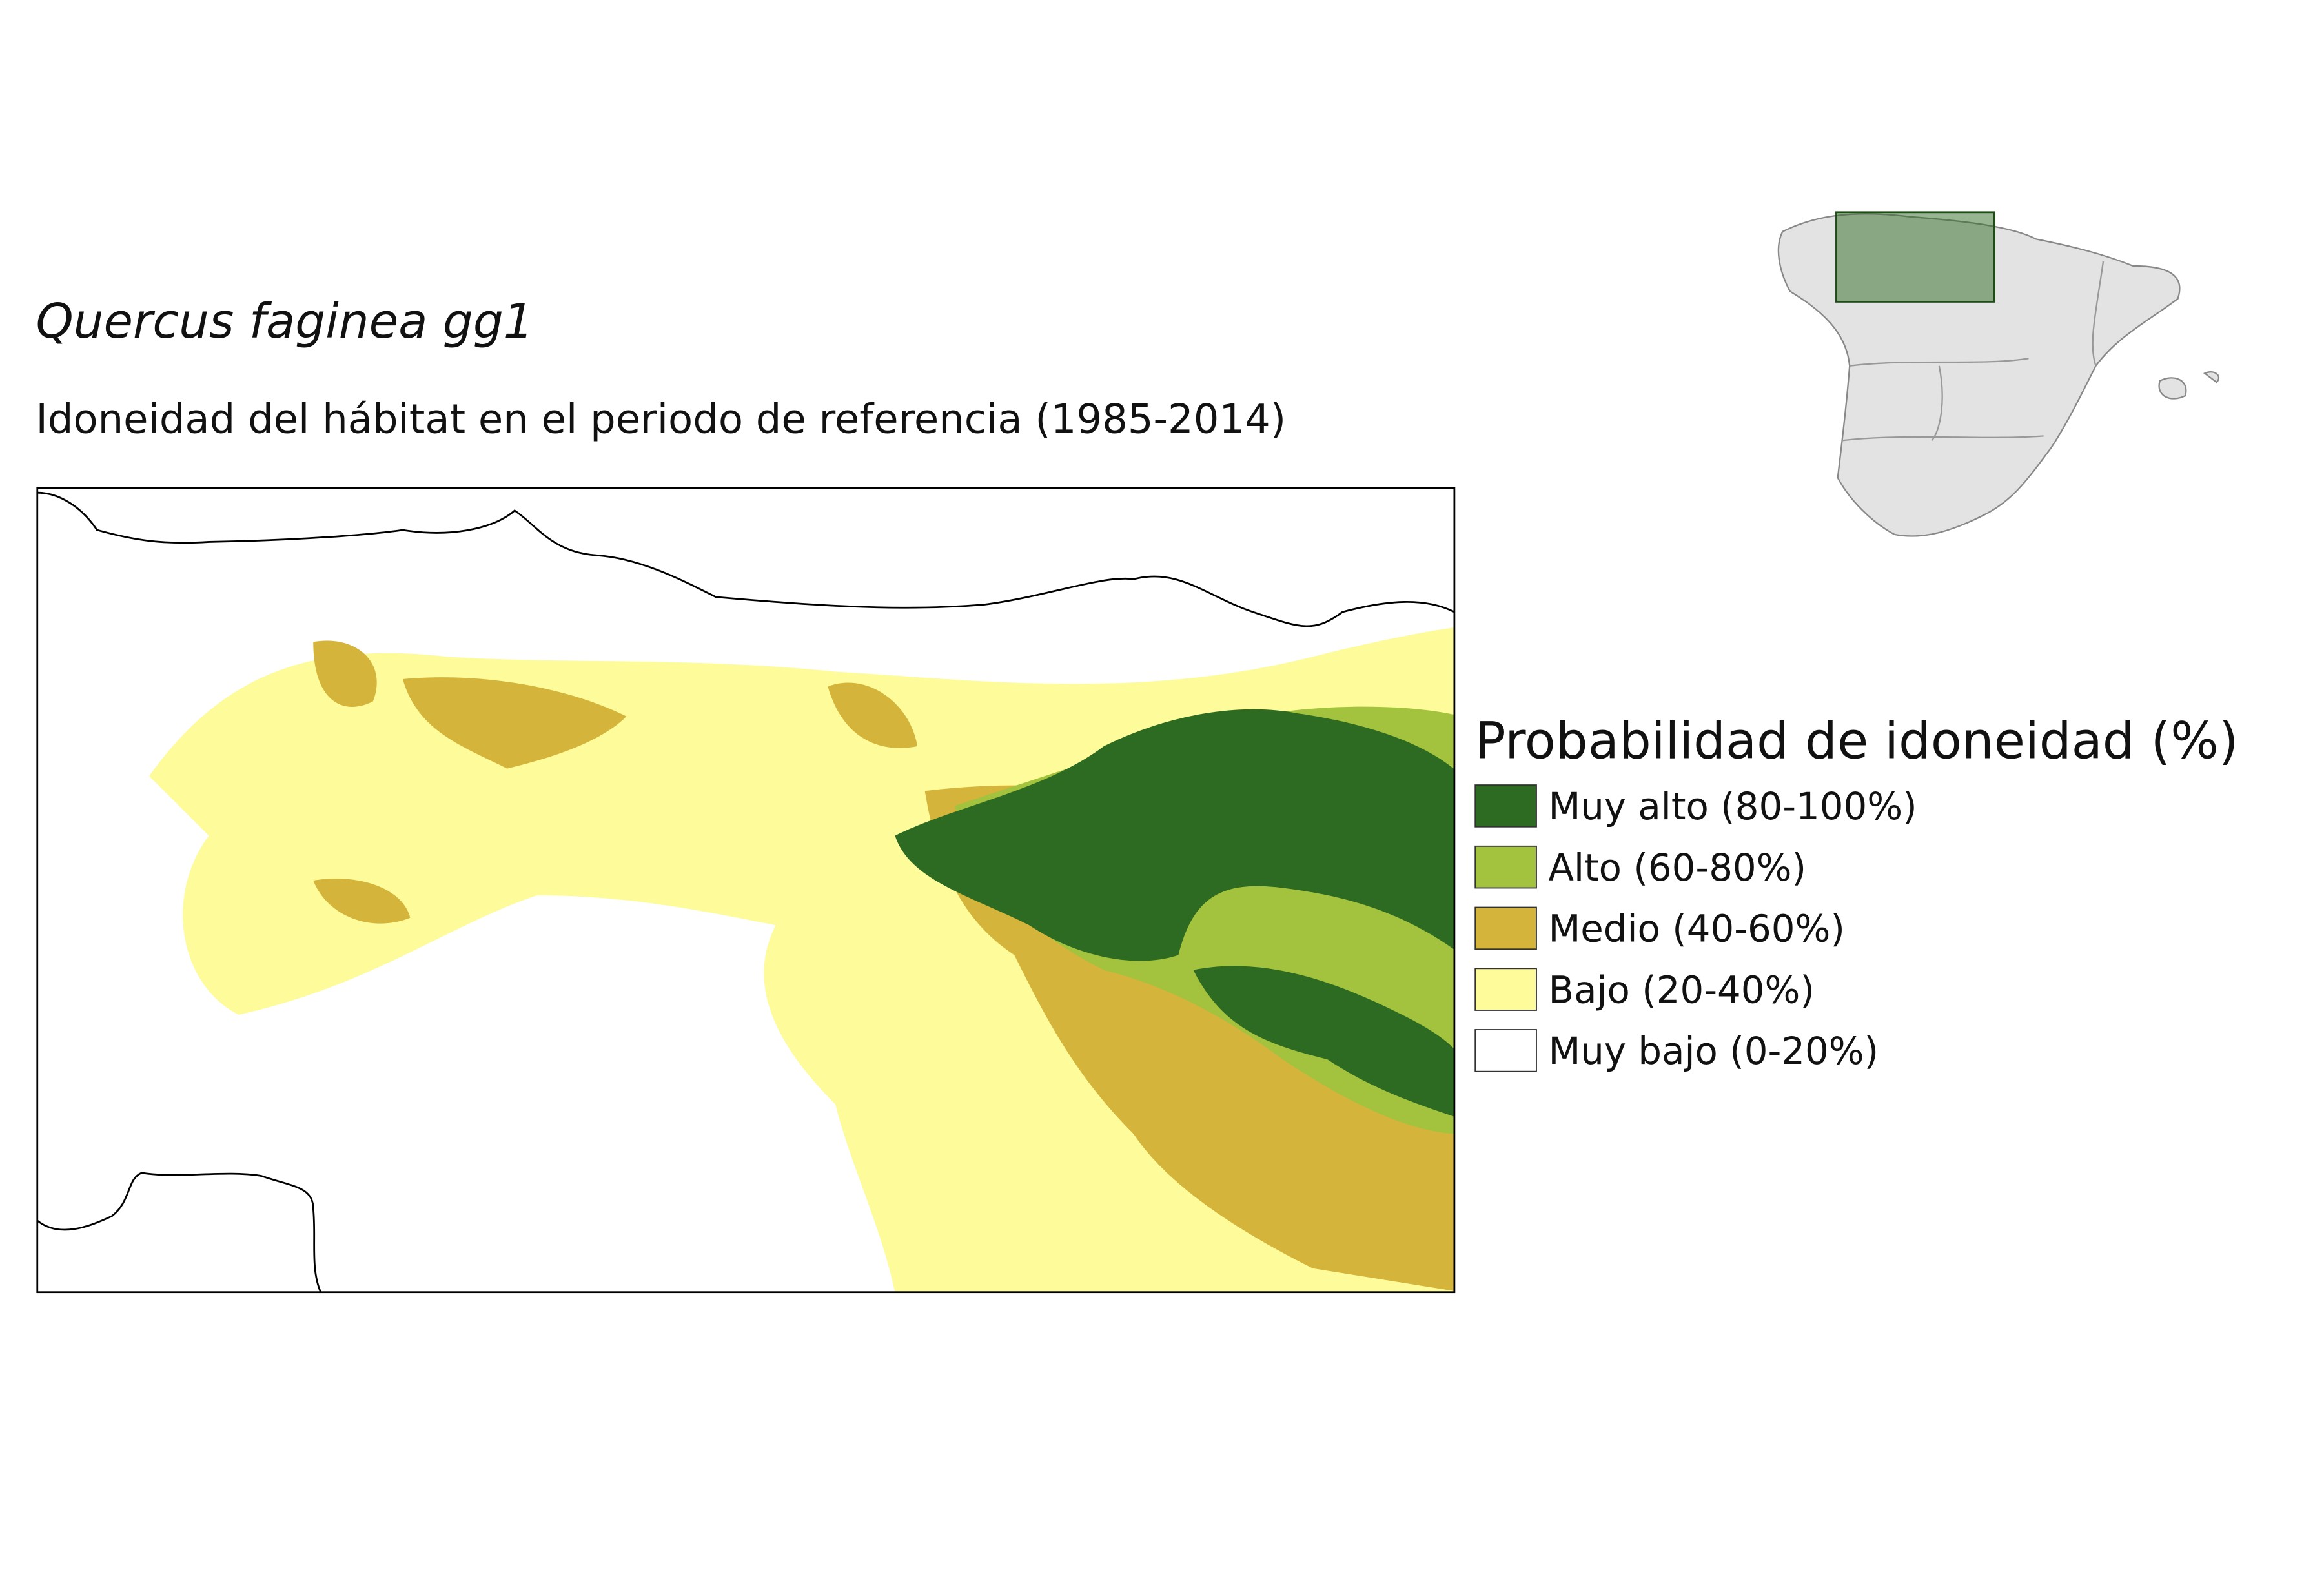 This screenshot has width=2324, height=1579. I want to click on suitability-very-high, so click(1174, 913).